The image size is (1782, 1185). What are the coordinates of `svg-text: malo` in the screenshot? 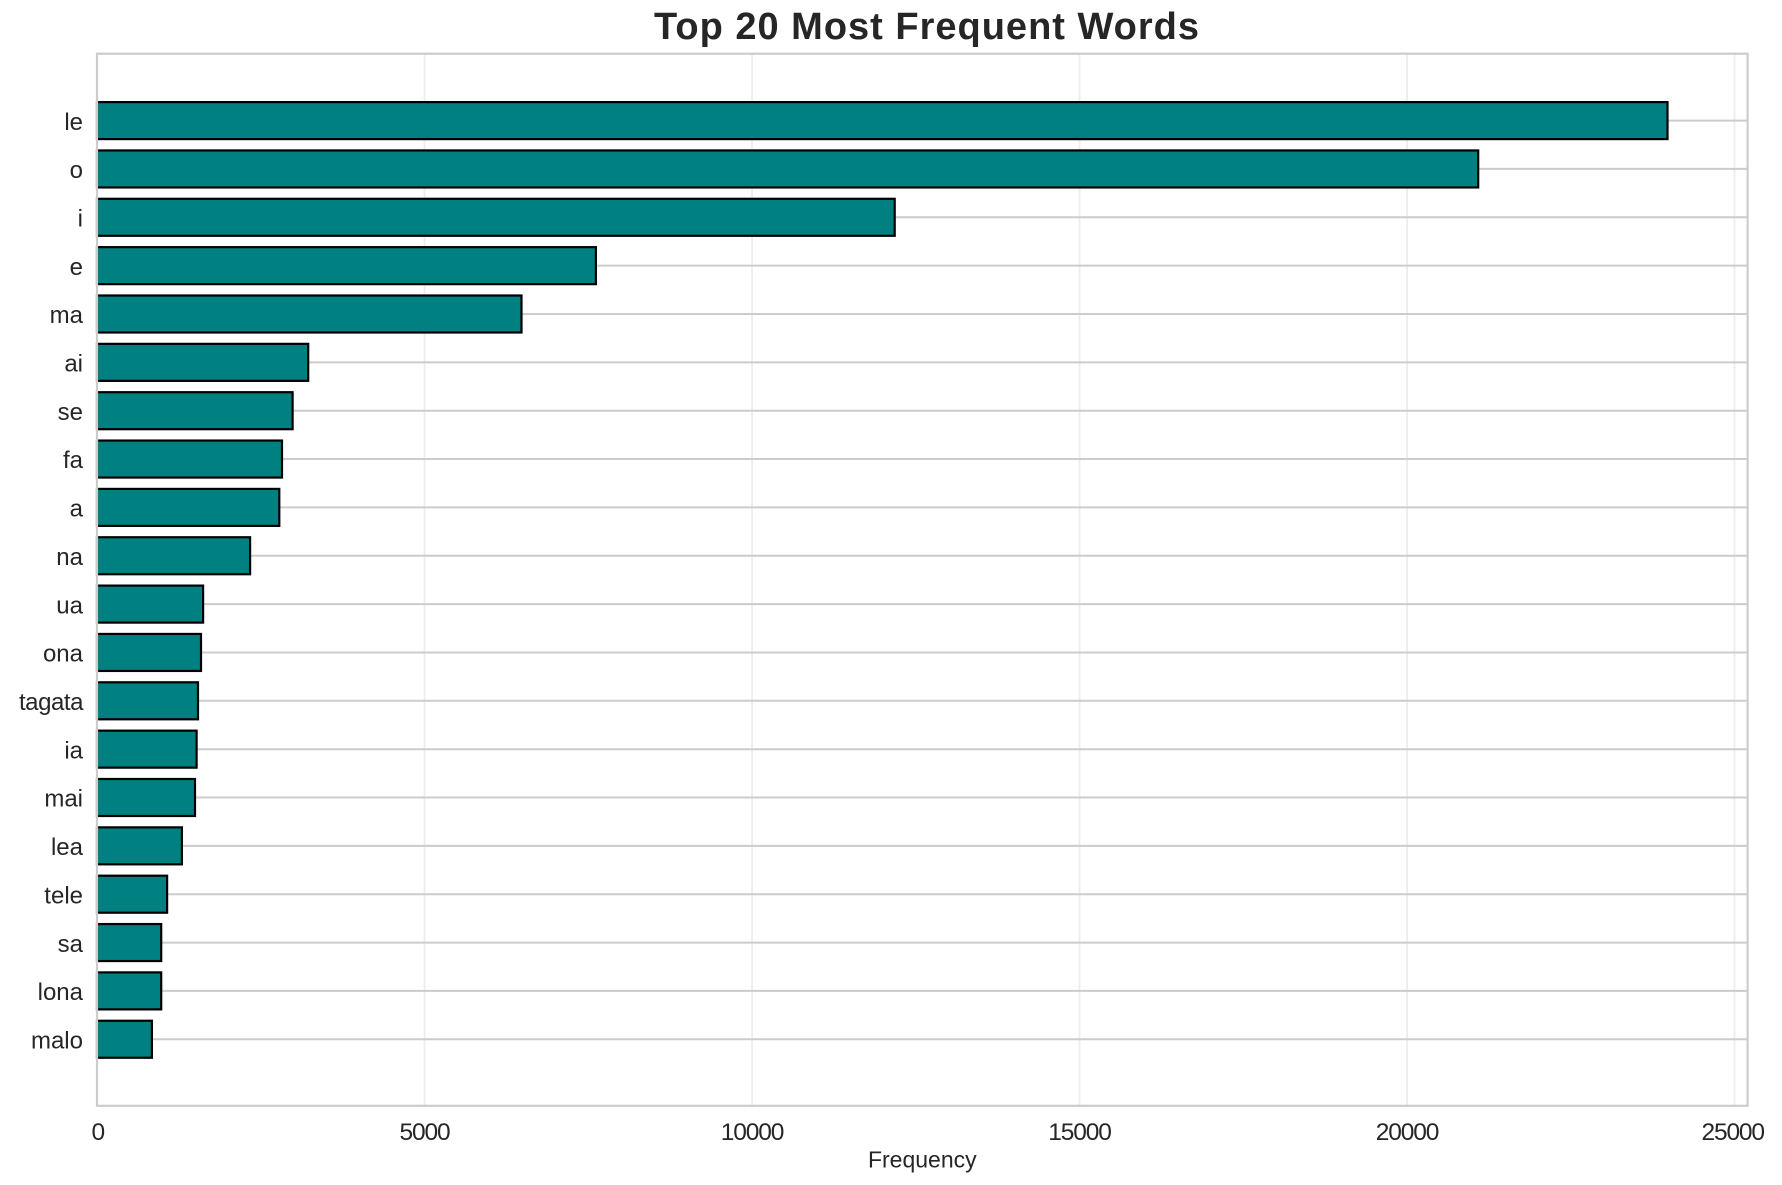 It's located at (57, 1041).